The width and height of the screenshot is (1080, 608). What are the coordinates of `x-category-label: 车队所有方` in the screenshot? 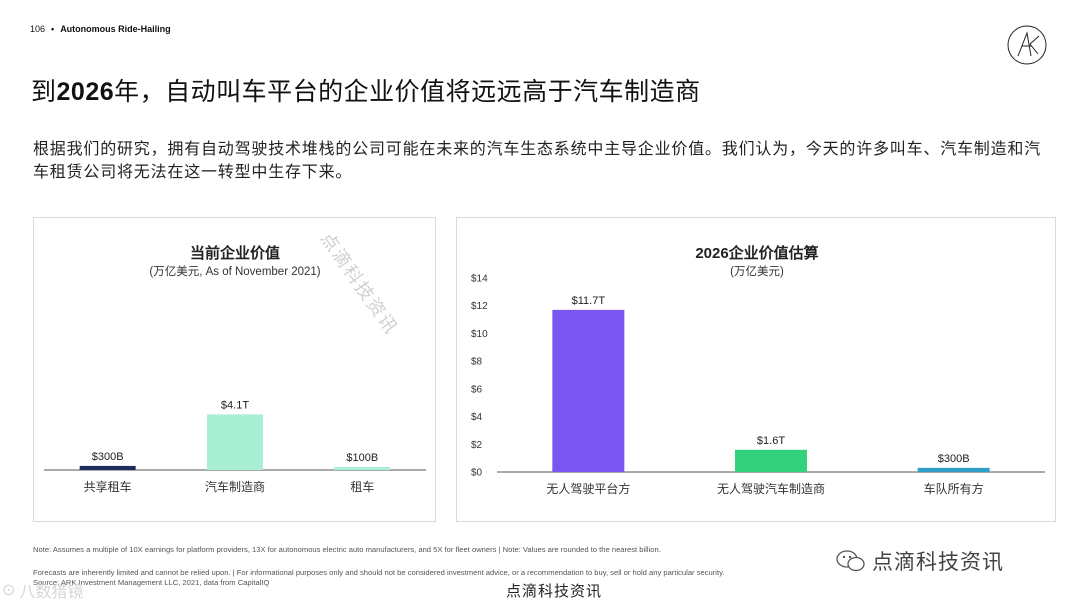 It's located at (954, 488).